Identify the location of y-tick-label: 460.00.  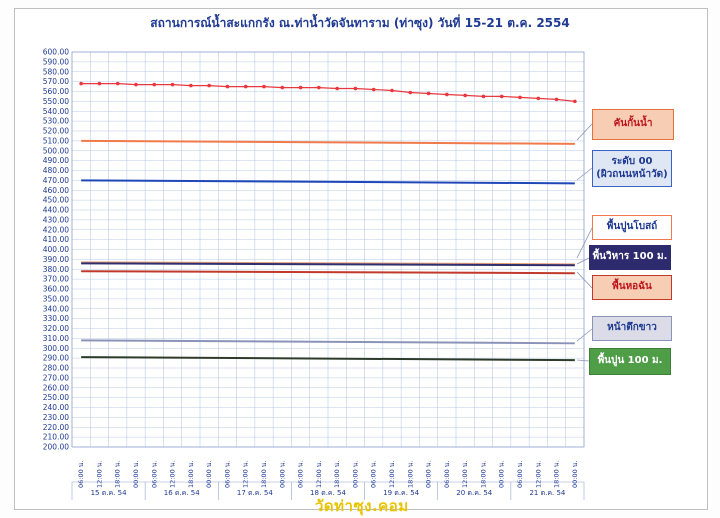
(56, 190).